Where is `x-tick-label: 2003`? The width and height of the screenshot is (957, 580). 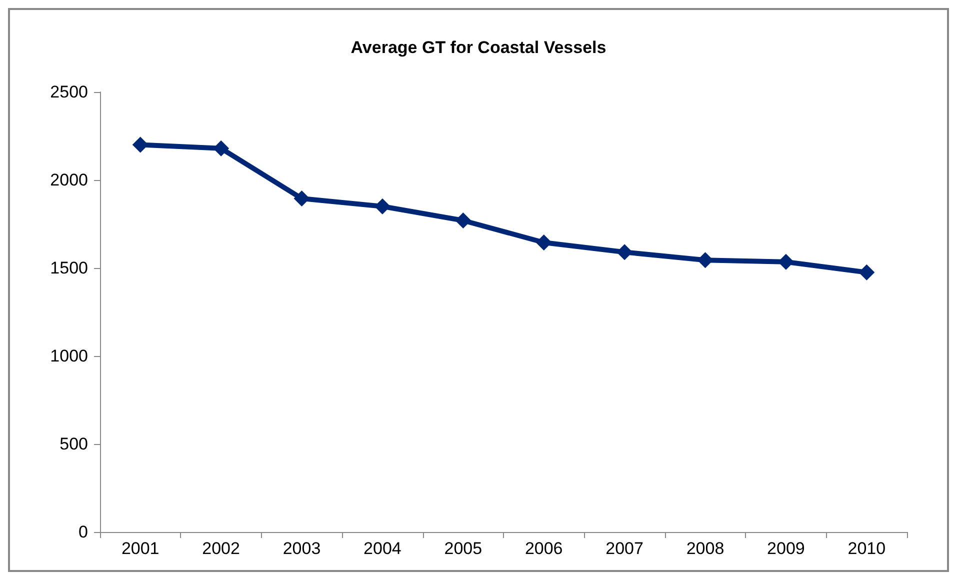 x-tick-label: 2003 is located at coordinates (301, 548).